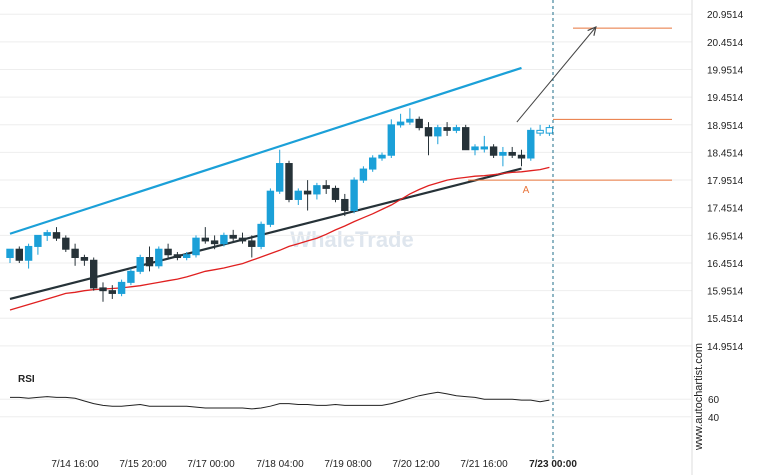 Image resolution: width=760 pixels, height=475 pixels. What do you see at coordinates (725, 70) in the screenshot?
I see `y-tick-label: 19.9514` at bounding box center [725, 70].